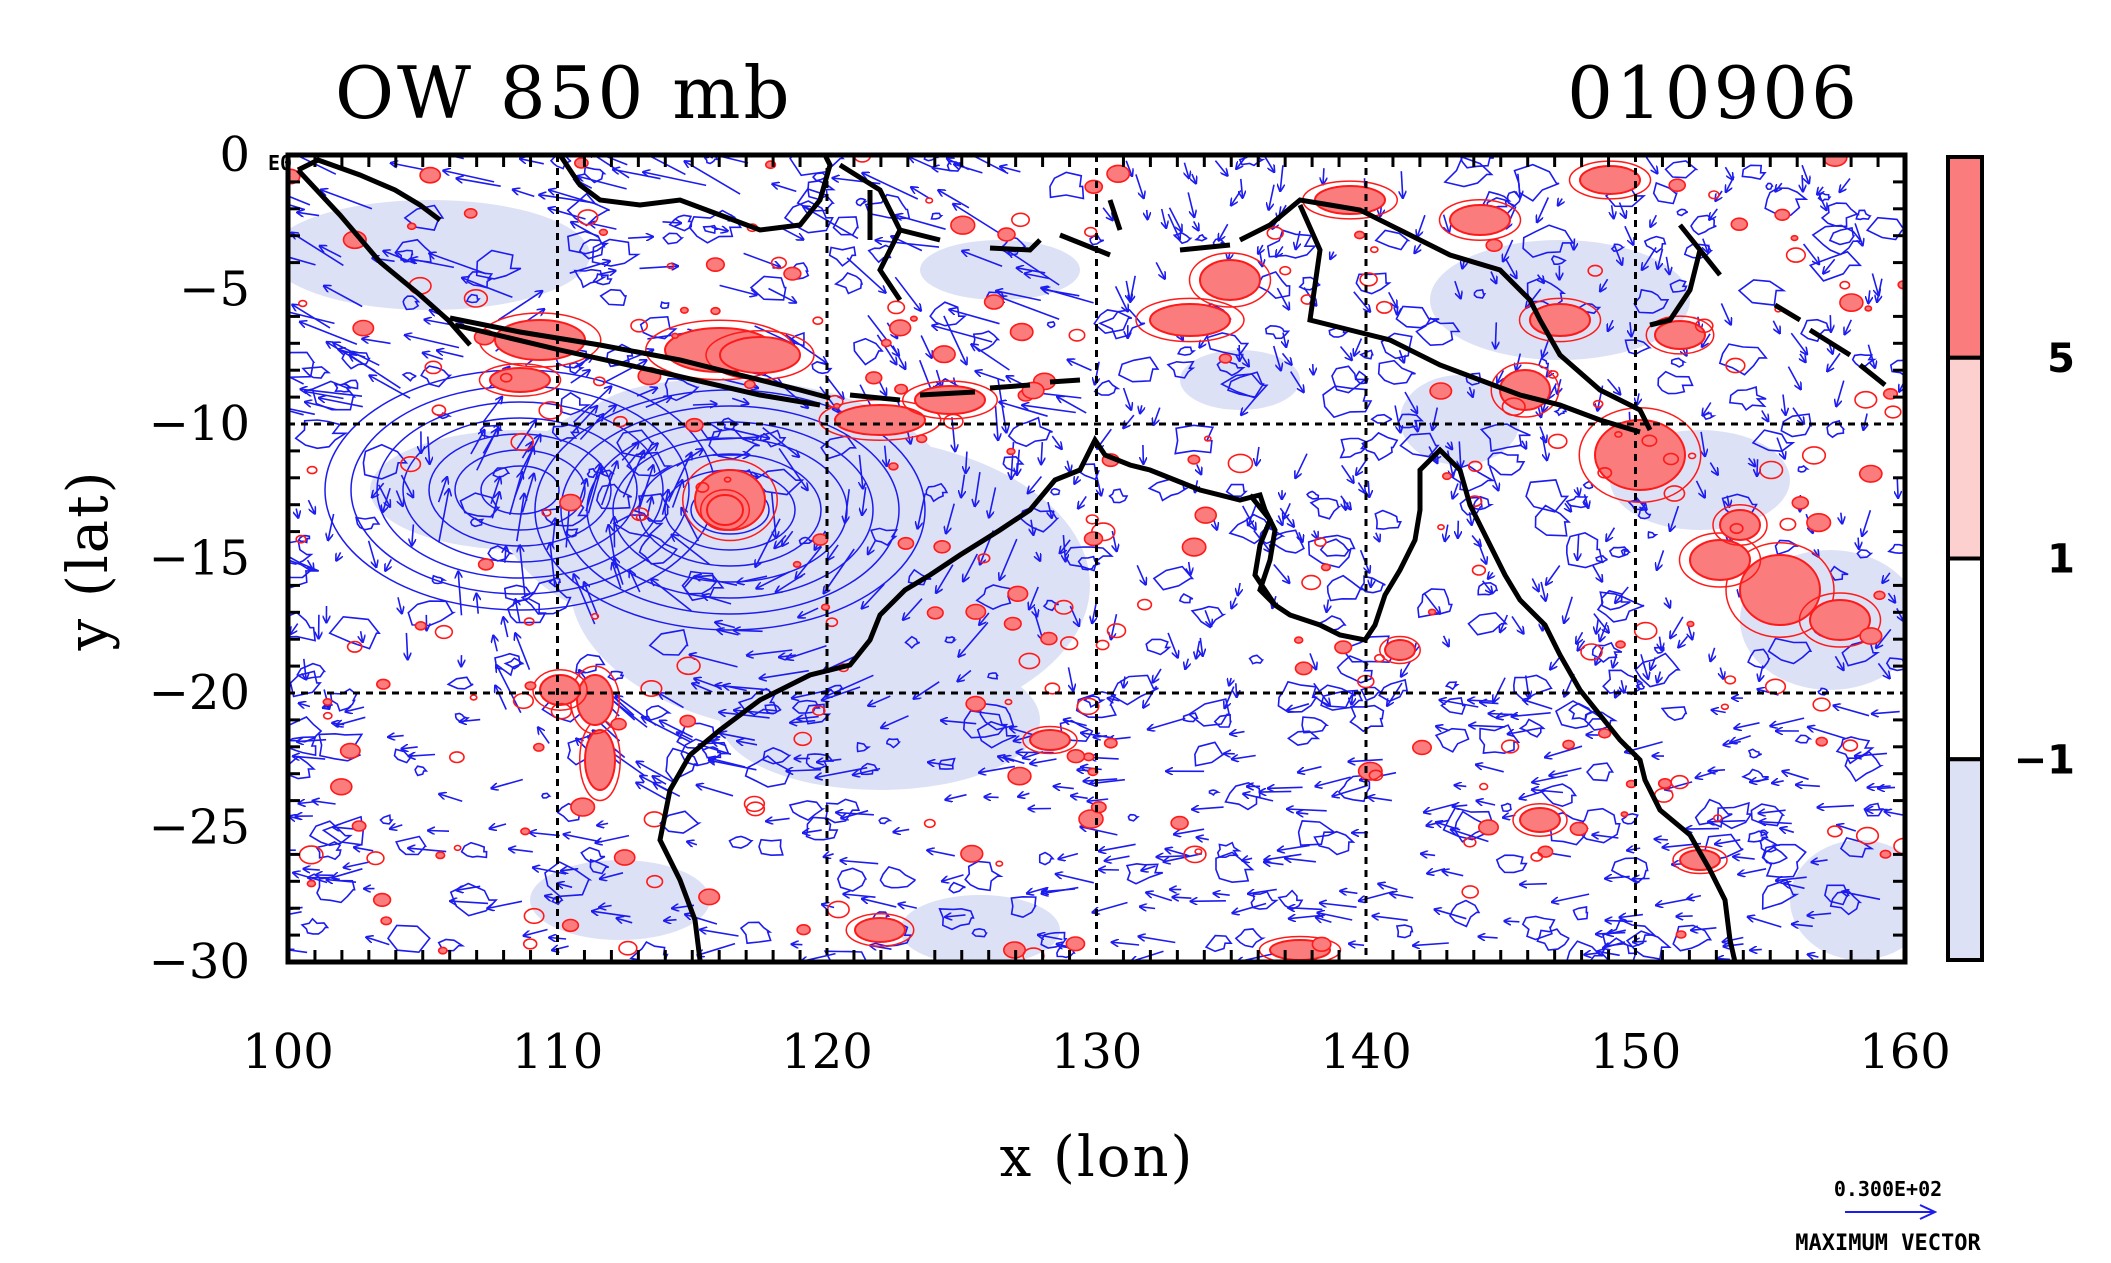 The image size is (2111, 1263). What do you see at coordinates (2061, 560) in the screenshot?
I see `colorbar-tick-label: 1` at bounding box center [2061, 560].